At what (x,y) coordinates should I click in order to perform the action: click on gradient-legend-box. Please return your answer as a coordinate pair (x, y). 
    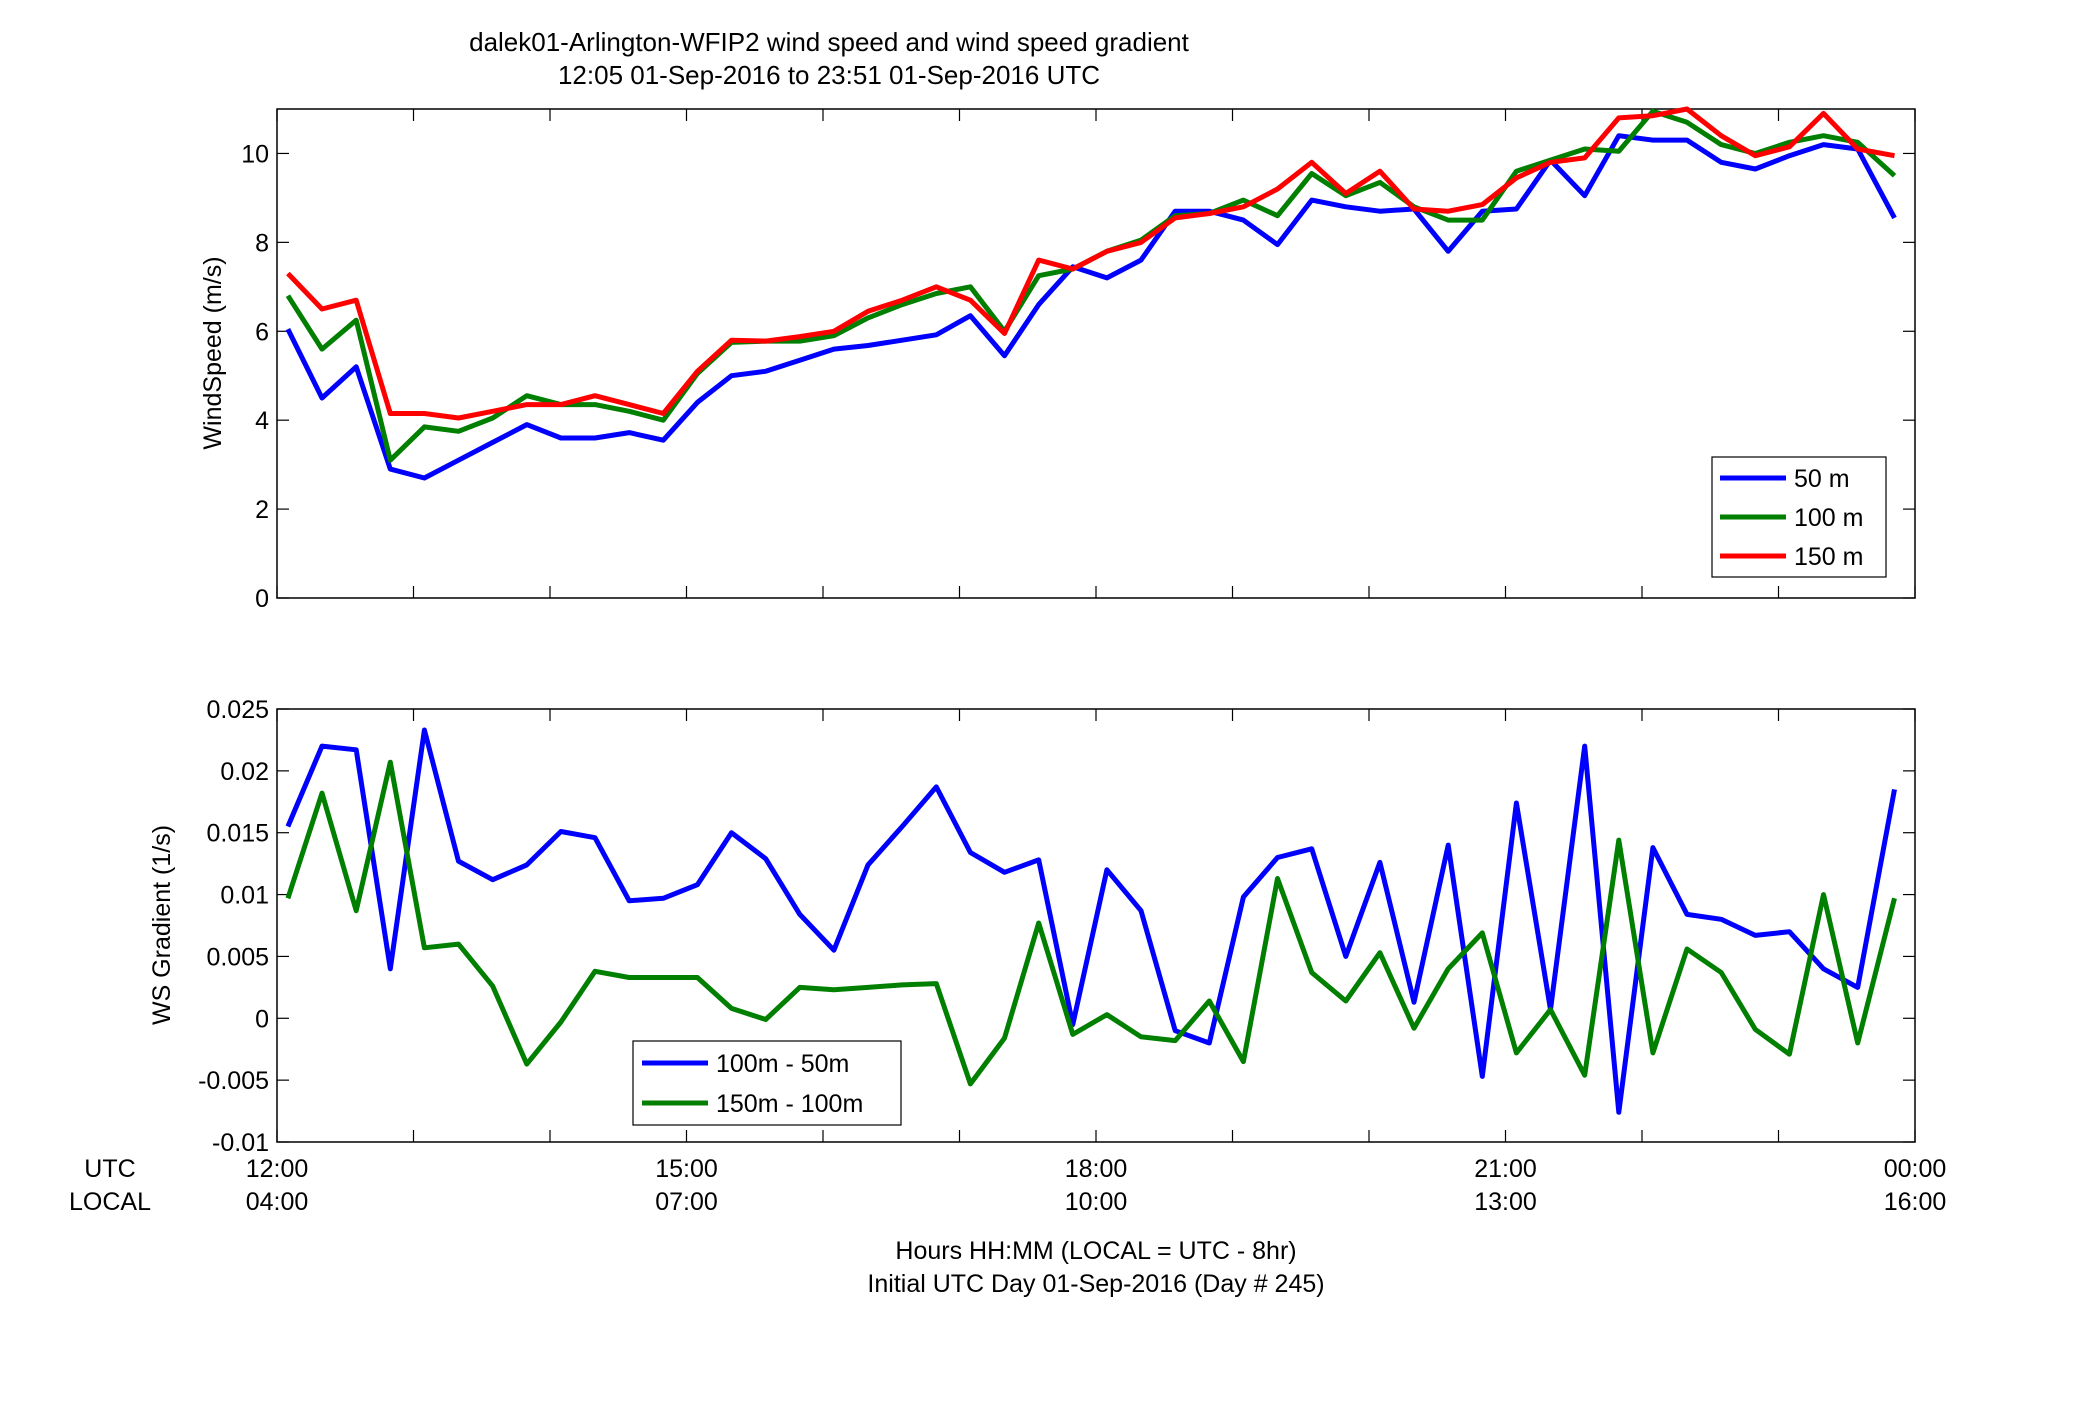
    Looking at the image, I should click on (767, 1083).